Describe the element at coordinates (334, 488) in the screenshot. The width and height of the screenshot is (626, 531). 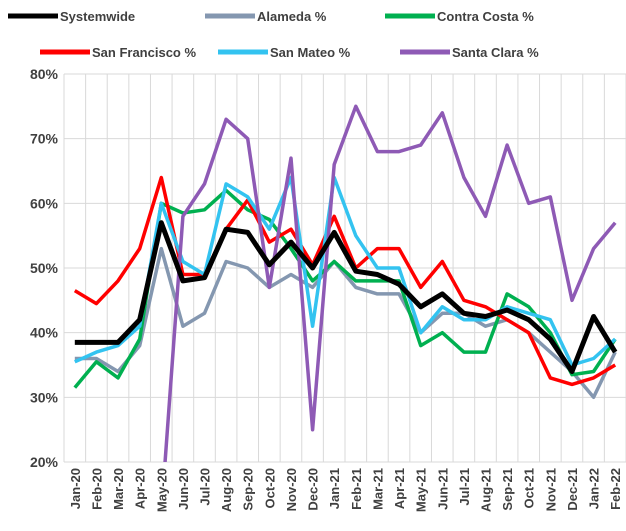
I see `x-tick-label: Jan-21` at that location.